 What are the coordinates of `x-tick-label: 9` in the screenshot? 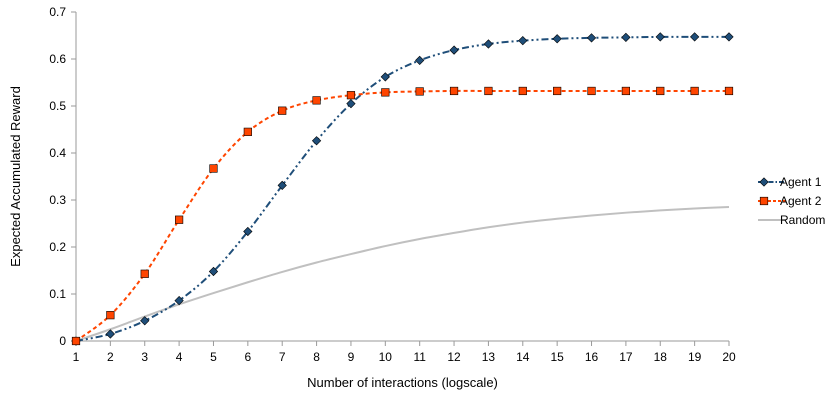 It's located at (351, 357).